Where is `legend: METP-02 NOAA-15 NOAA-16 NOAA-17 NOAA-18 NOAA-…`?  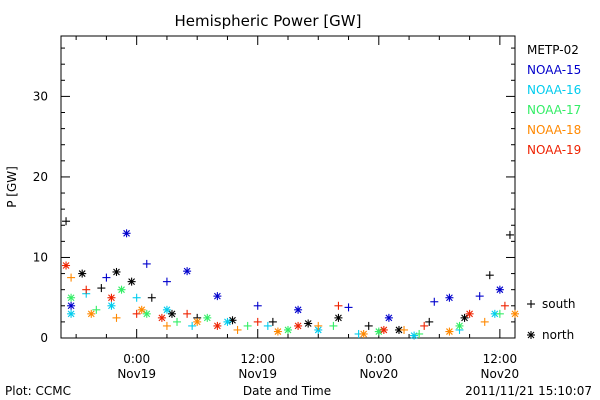
legend: METP-02 NOAA-15 NOAA-16 NOAA-17 NOAA-18 NOAA-… is located at coordinates (554, 100).